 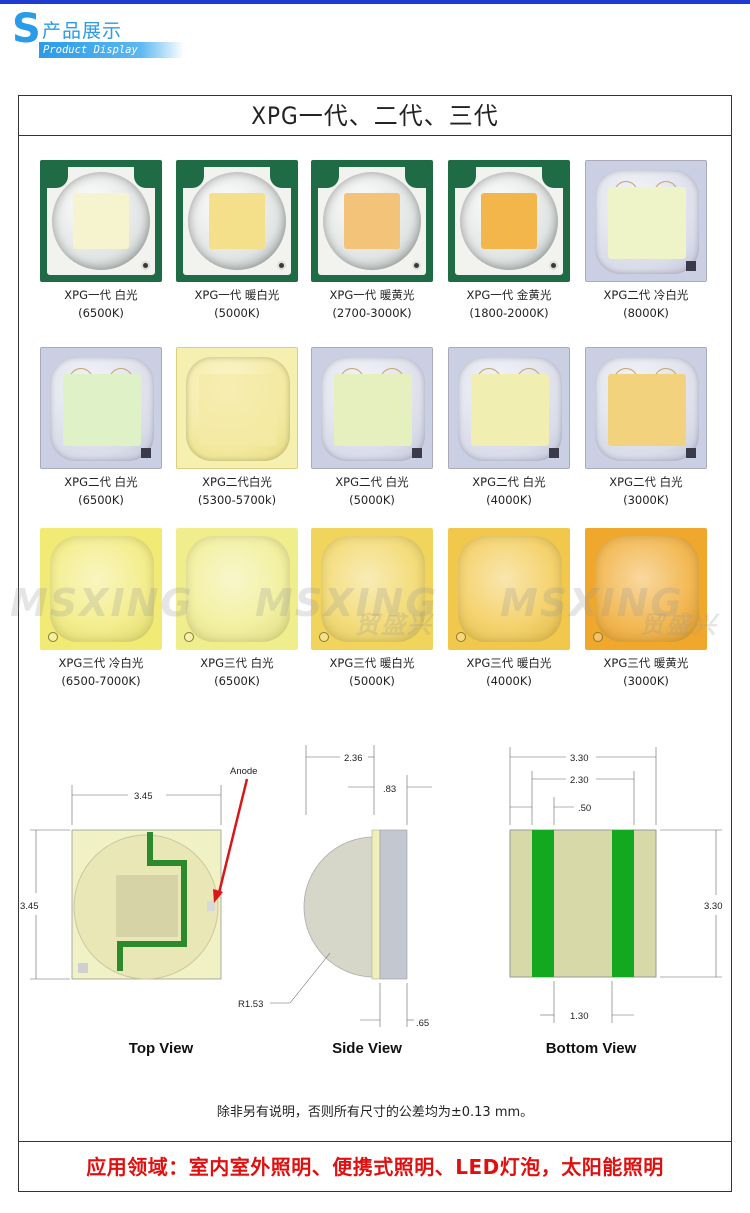 What do you see at coordinates (29, 906) in the screenshot?
I see `top-height-dim: 3.45` at bounding box center [29, 906].